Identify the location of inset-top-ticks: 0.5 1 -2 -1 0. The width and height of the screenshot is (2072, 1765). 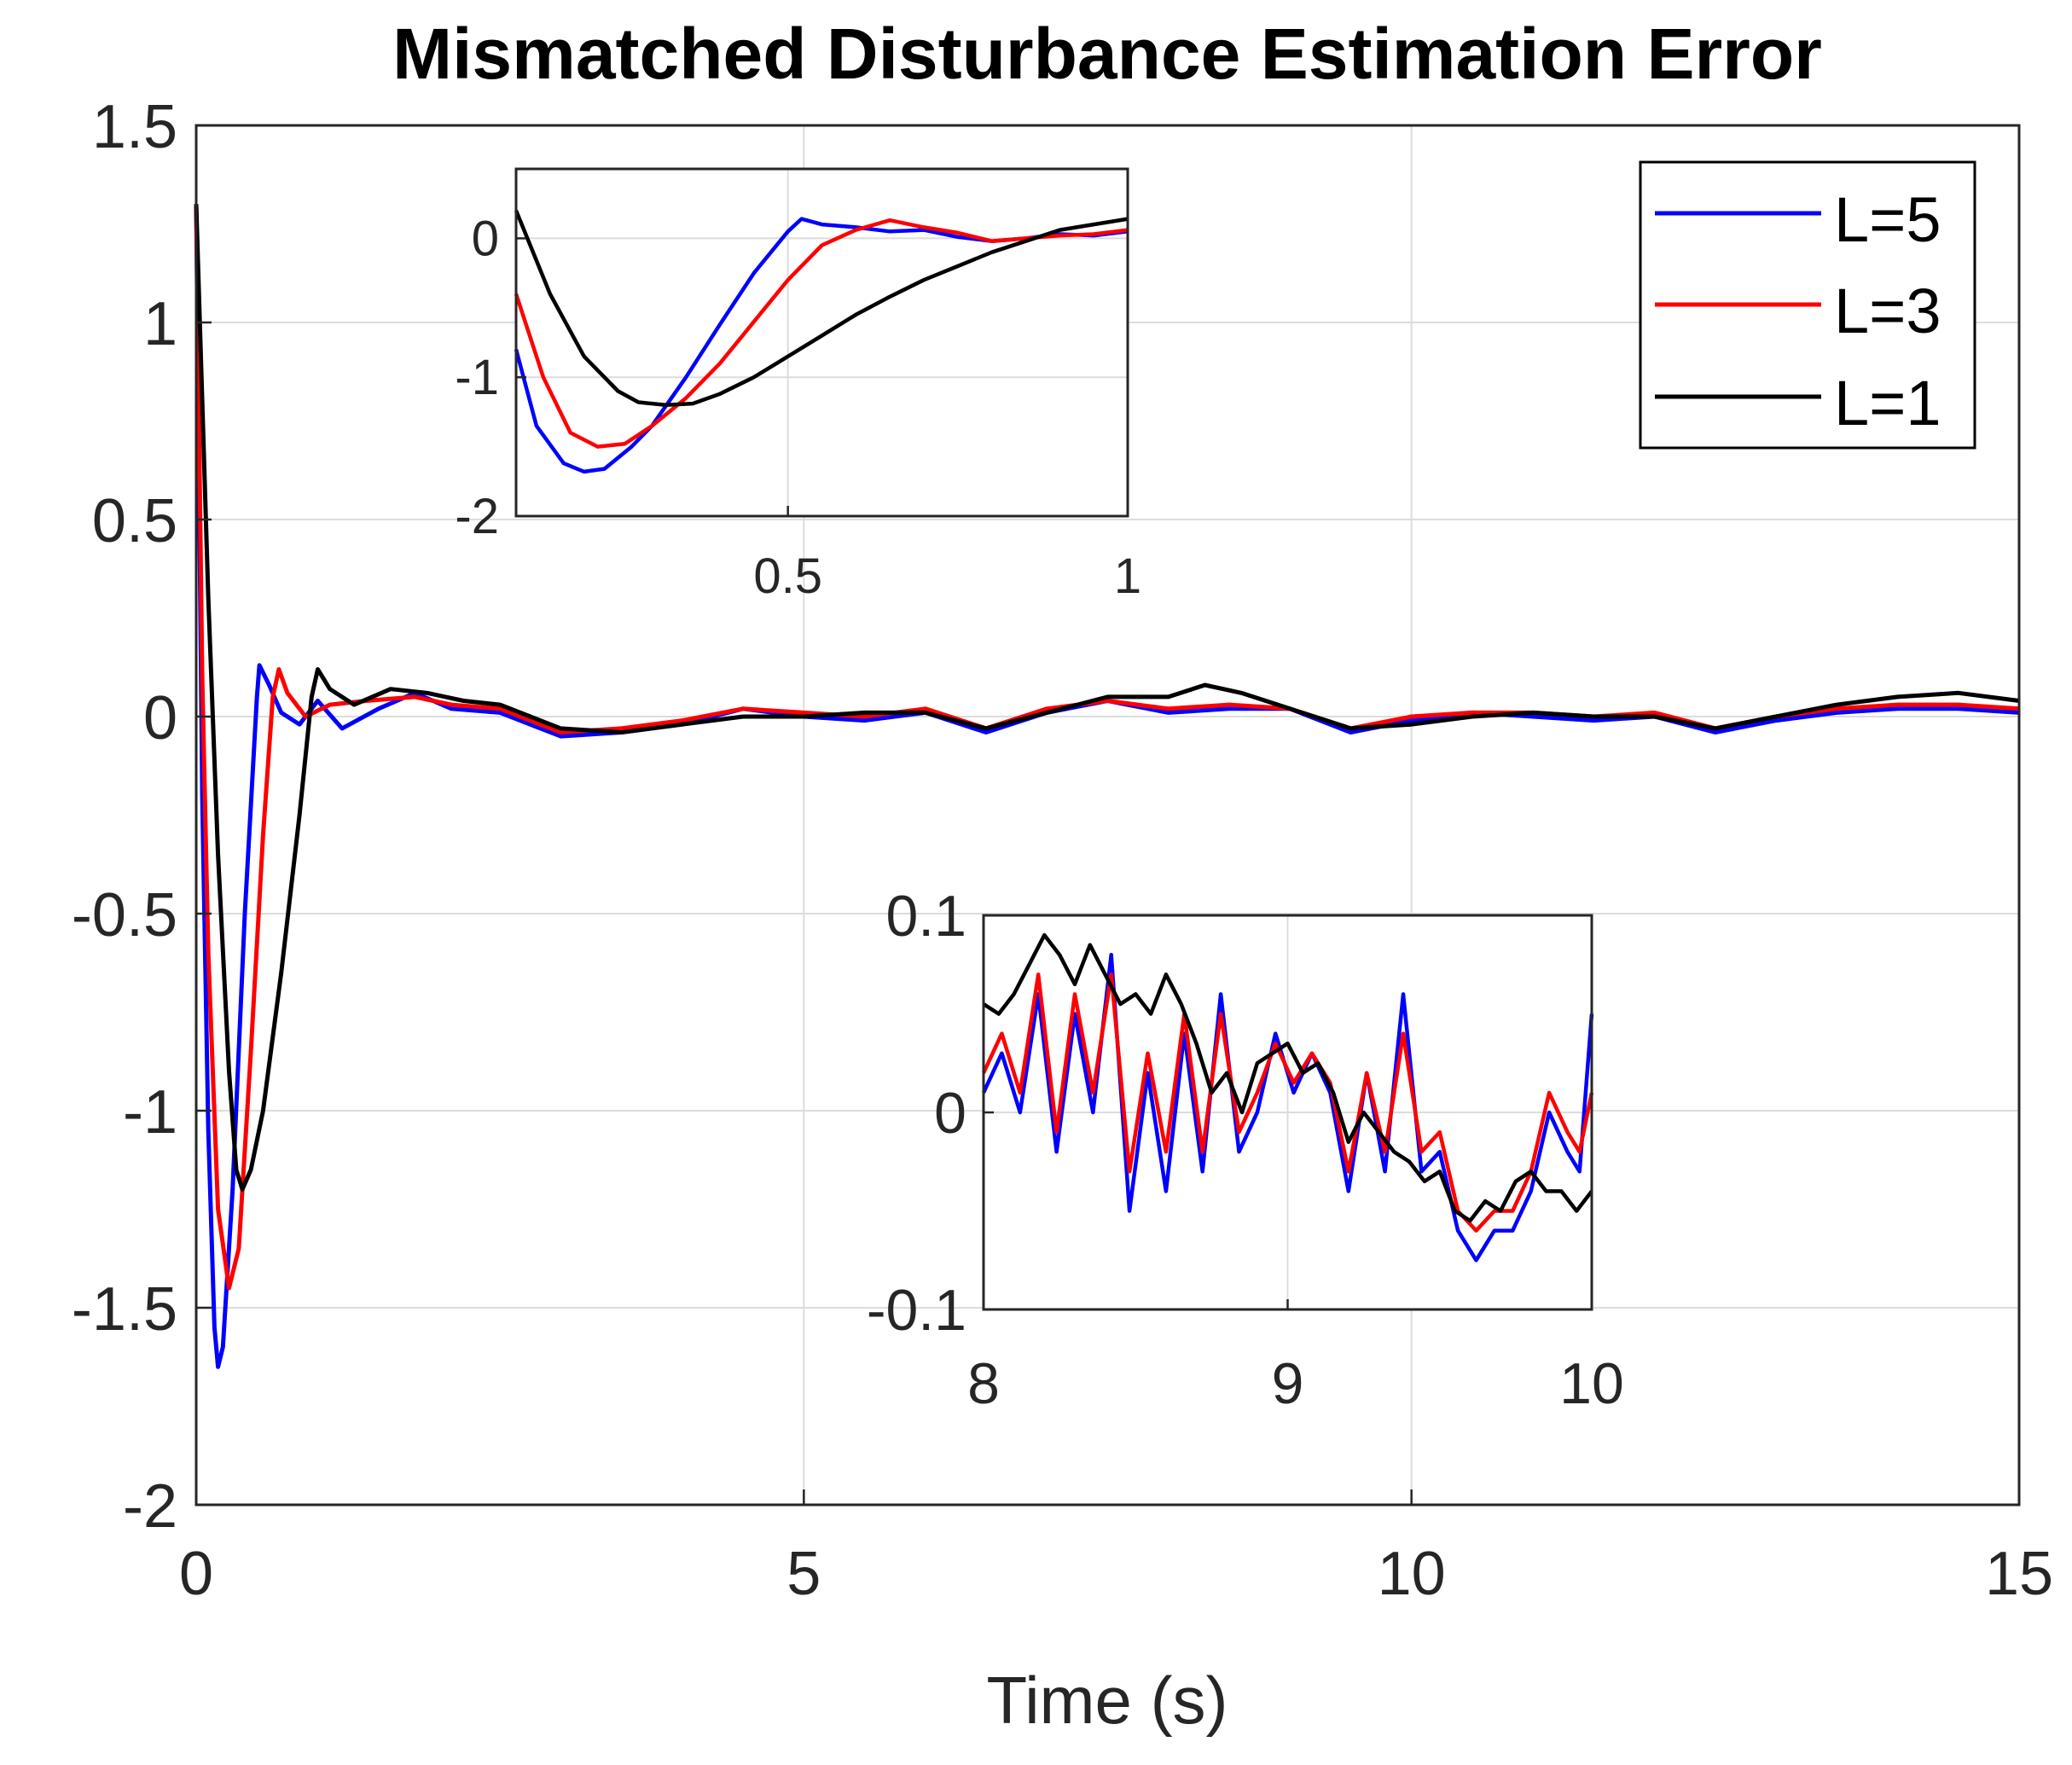
(798, 407).